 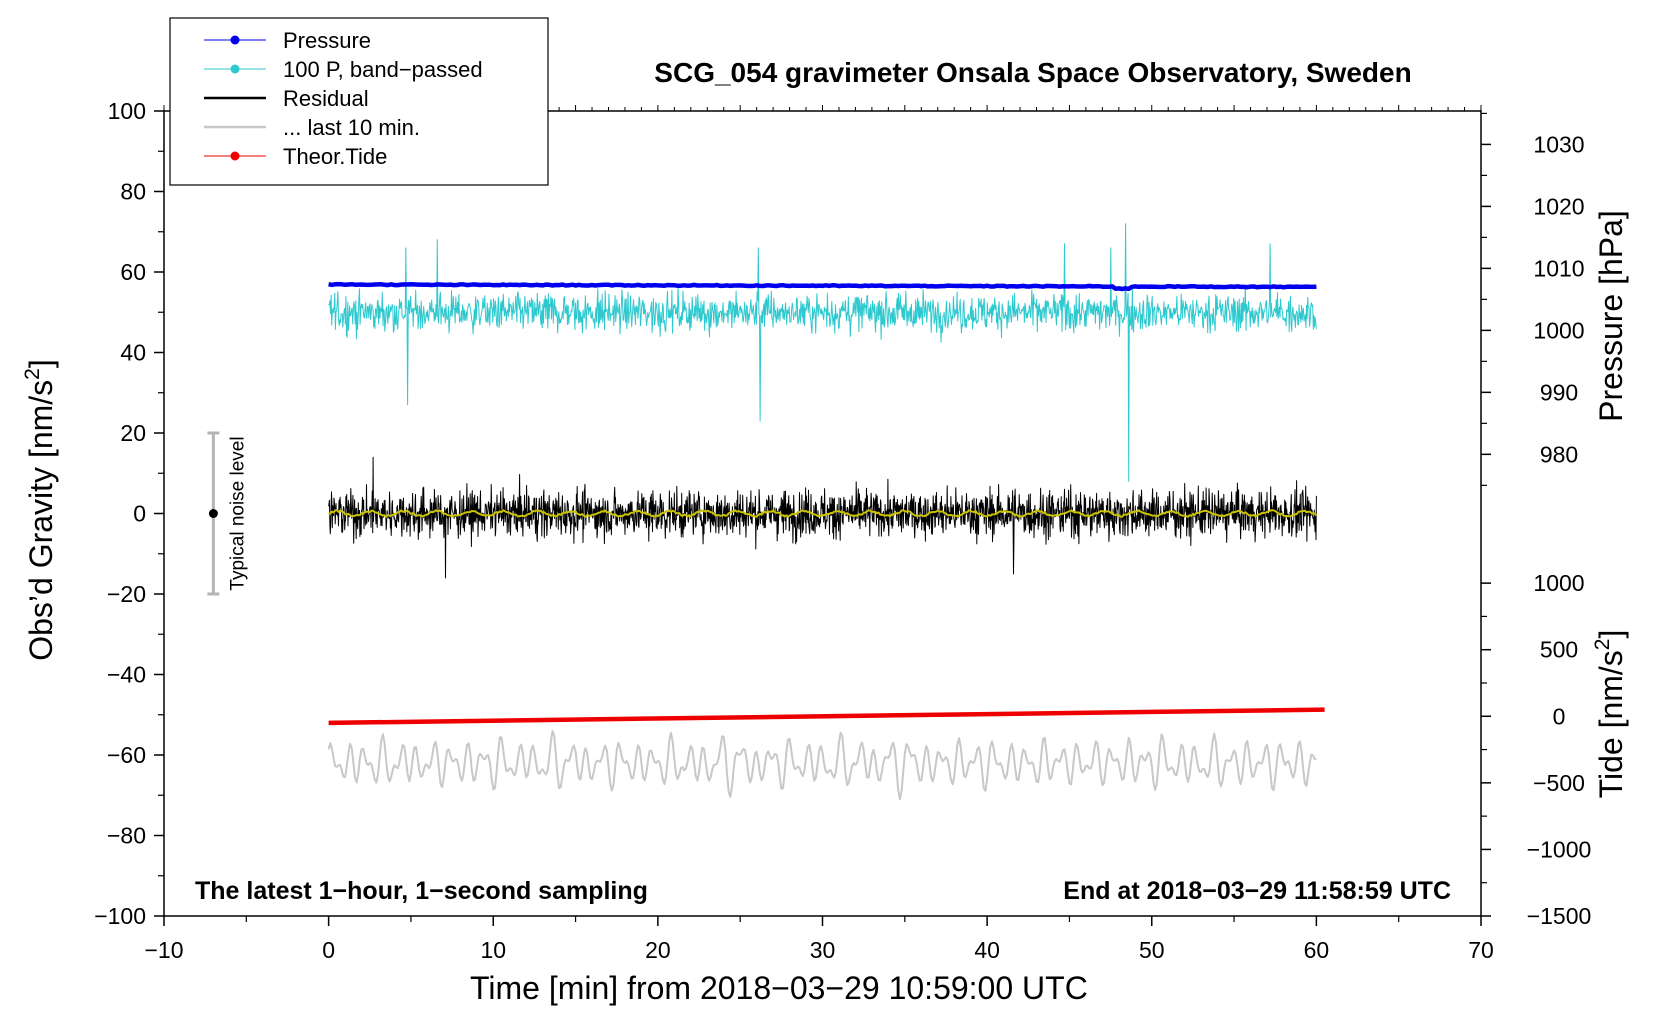 I want to click on annotation-end-time: End at 2018−03−29 11:58:59 UTC, so click(x=1257, y=891).